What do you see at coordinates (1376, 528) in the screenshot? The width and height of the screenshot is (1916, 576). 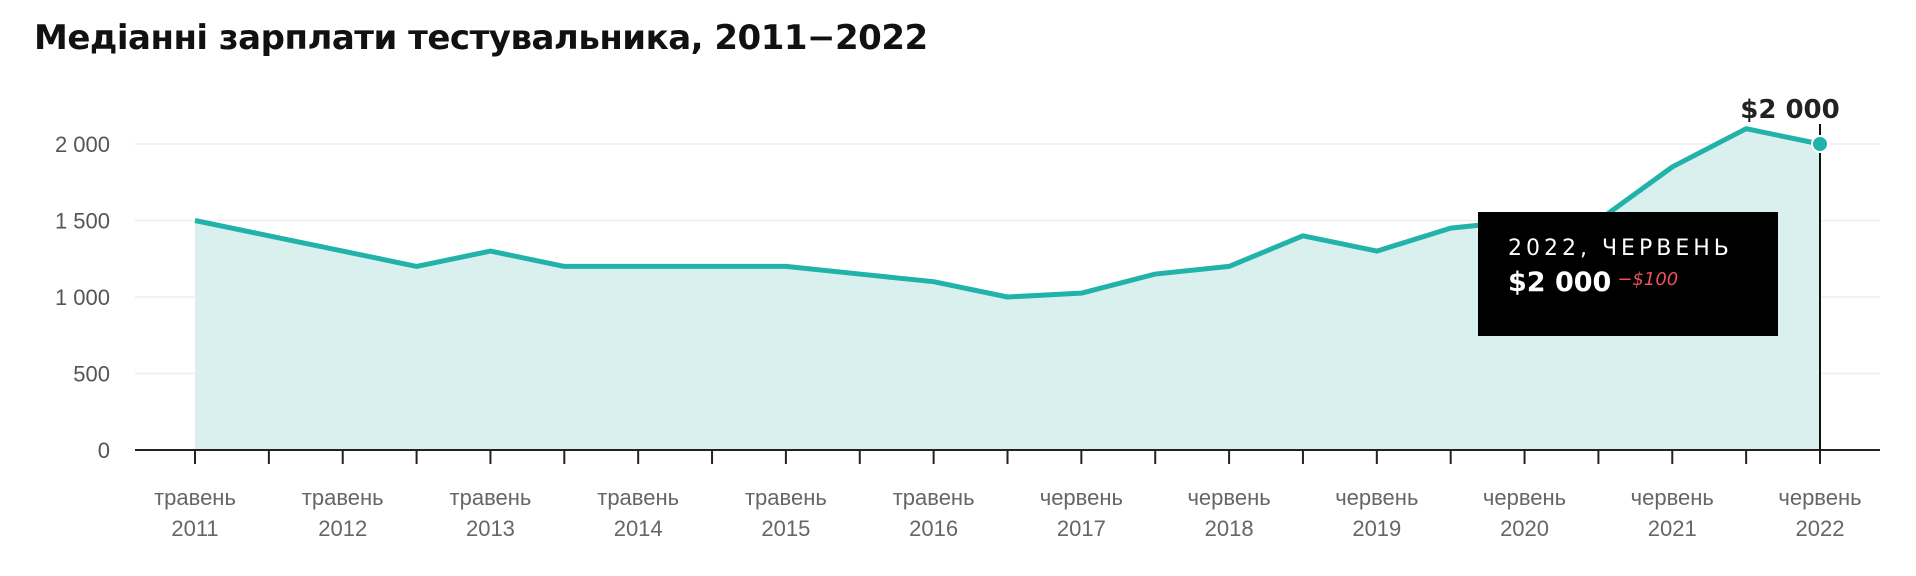 I see `x-tick-label-year: 2019` at bounding box center [1376, 528].